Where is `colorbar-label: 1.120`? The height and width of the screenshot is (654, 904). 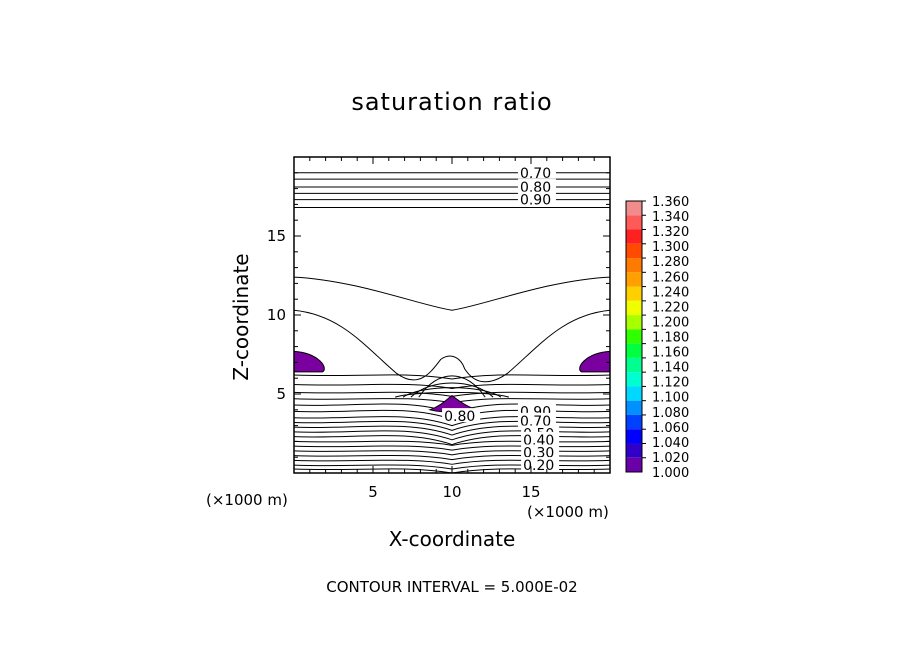
colorbar-label: 1.120 is located at coordinates (670, 383).